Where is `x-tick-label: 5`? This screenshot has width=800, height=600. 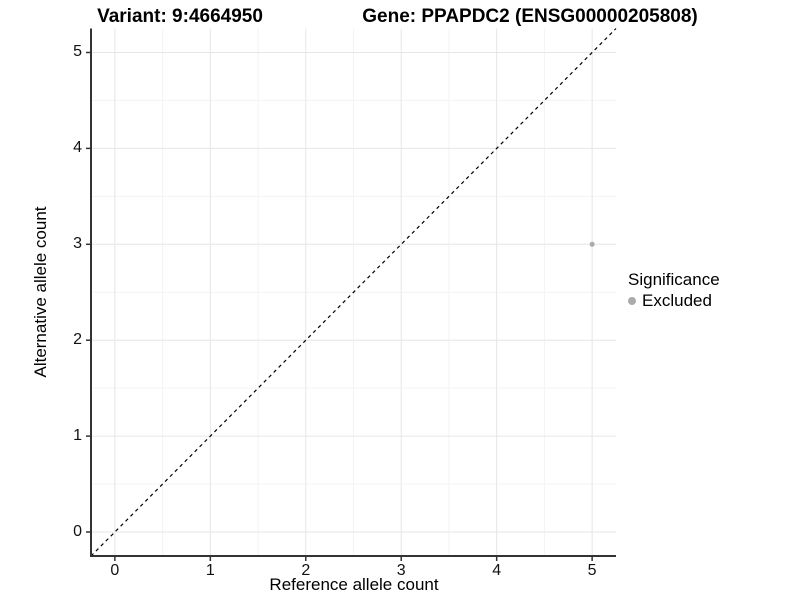 x-tick-label: 5 is located at coordinates (592, 570).